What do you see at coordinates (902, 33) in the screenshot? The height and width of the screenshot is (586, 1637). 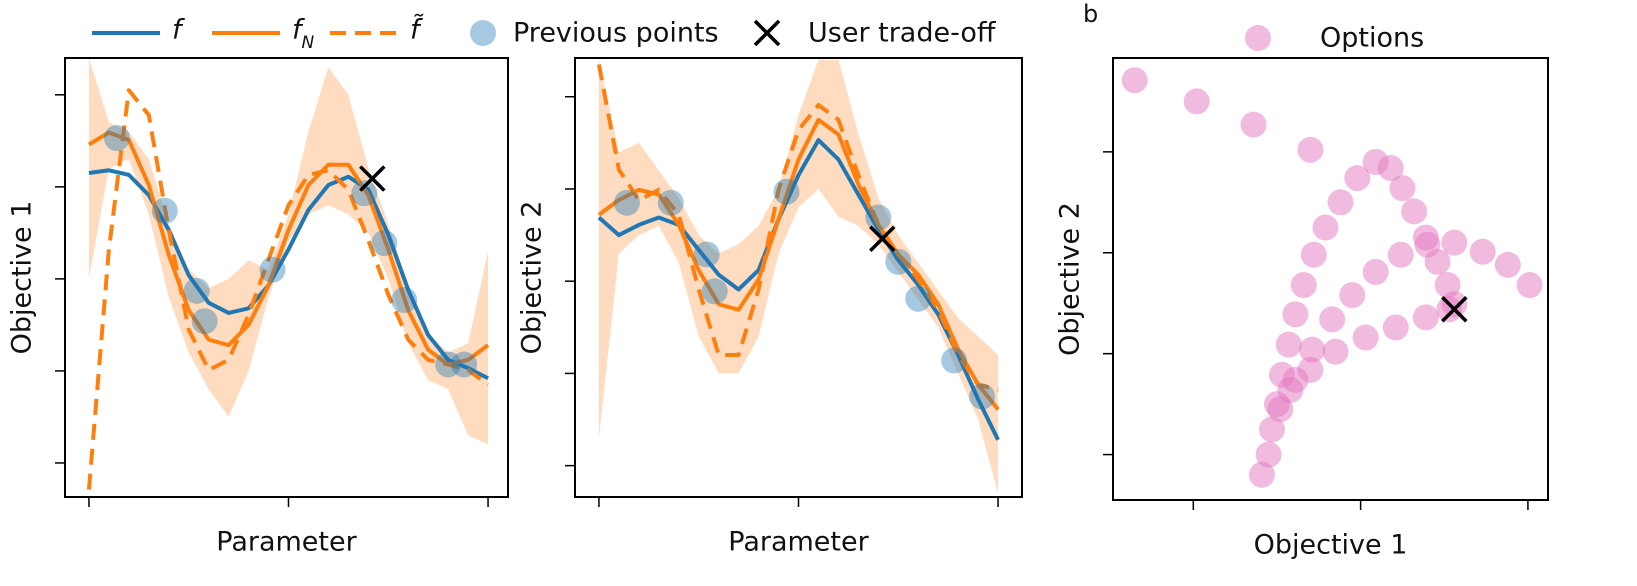 I see `legend-label: User trade-off` at bounding box center [902, 33].